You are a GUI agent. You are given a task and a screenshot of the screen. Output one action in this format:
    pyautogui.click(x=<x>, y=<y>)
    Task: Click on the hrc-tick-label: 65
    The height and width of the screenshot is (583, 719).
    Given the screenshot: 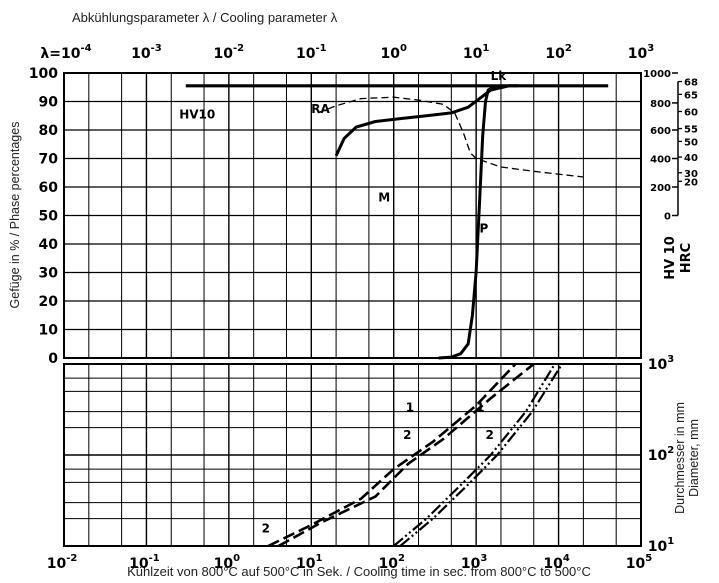 What is the action you would take?
    pyautogui.click(x=691, y=95)
    